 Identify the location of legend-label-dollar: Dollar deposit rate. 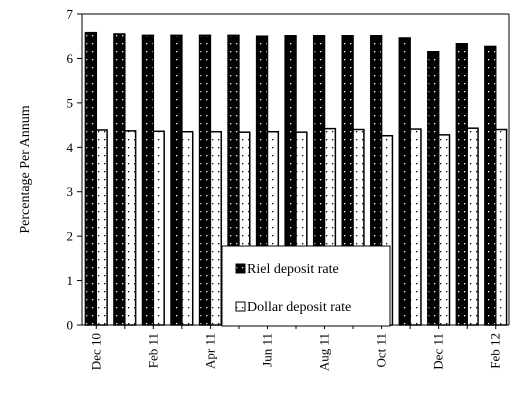
(299, 307).